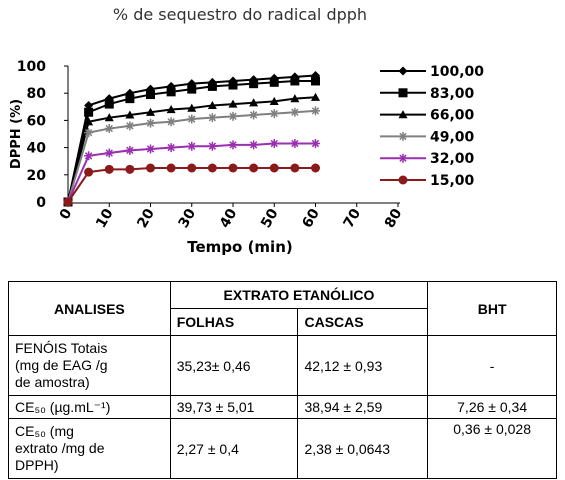 Image resolution: width=565 pixels, height=480 pixels. Describe the element at coordinates (363, 407) in the screenshot. I see `cell: 38,94 ± 2,59` at that location.